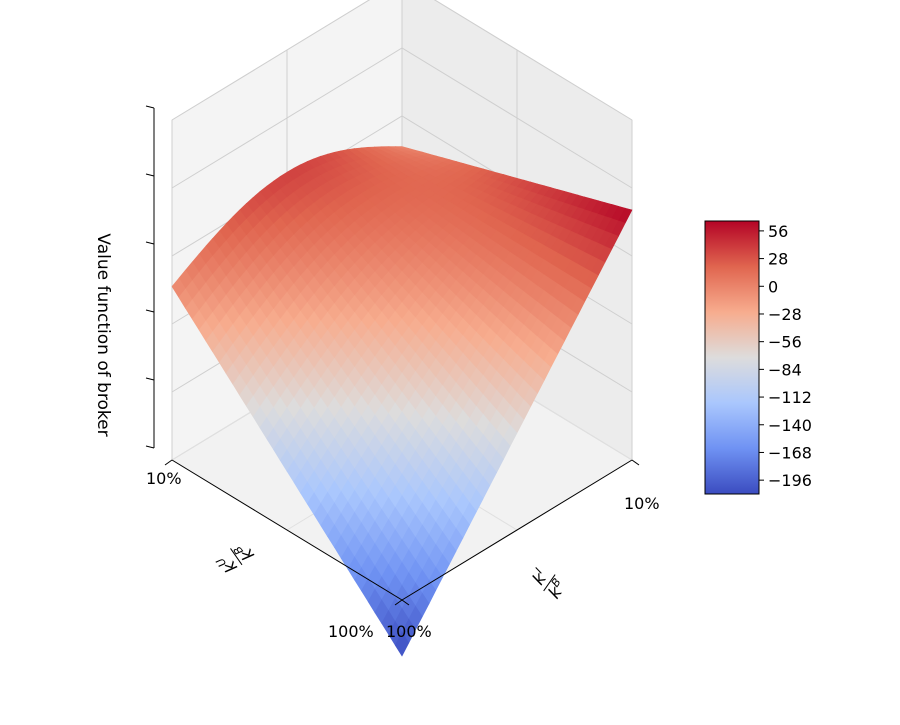 This screenshot has height=725, width=900. Describe the element at coordinates (778, 231) in the screenshot. I see `colorbar-tick-label: 56` at that location.